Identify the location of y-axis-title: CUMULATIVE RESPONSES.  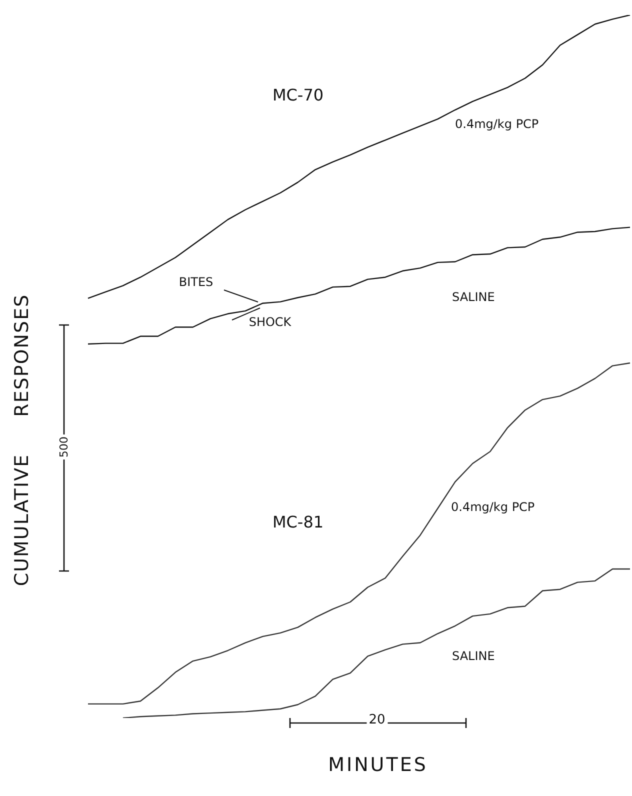
(22, 440).